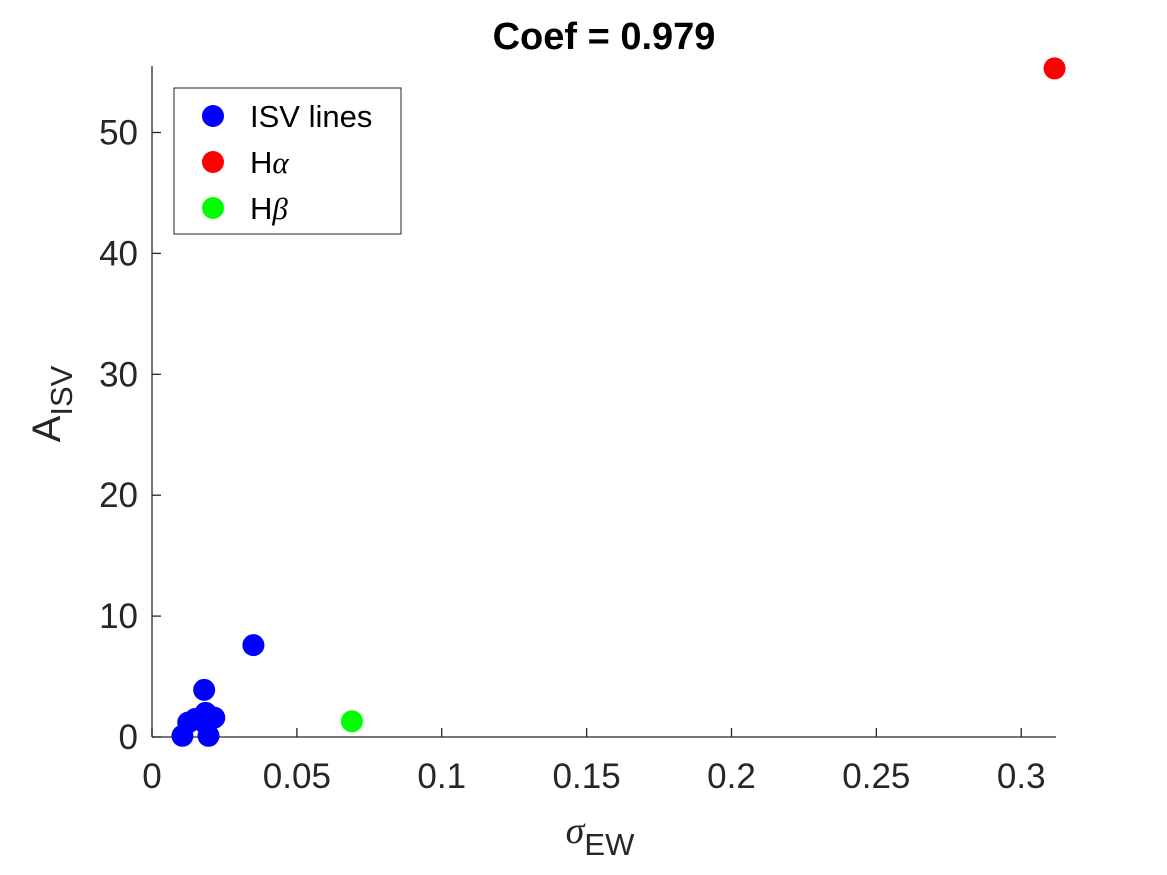 The height and width of the screenshot is (875, 1167). Describe the element at coordinates (731, 776) in the screenshot. I see `x-tick-label: 0.2` at that location.